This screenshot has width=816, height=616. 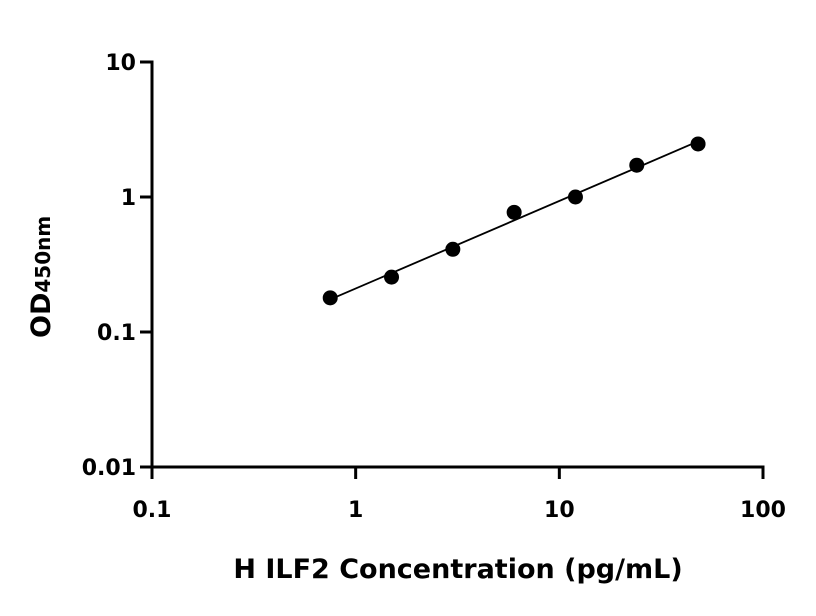 What do you see at coordinates (457, 569) in the screenshot?
I see `x-axis-title: H ILF2 Concentration (pg/mL)` at bounding box center [457, 569].